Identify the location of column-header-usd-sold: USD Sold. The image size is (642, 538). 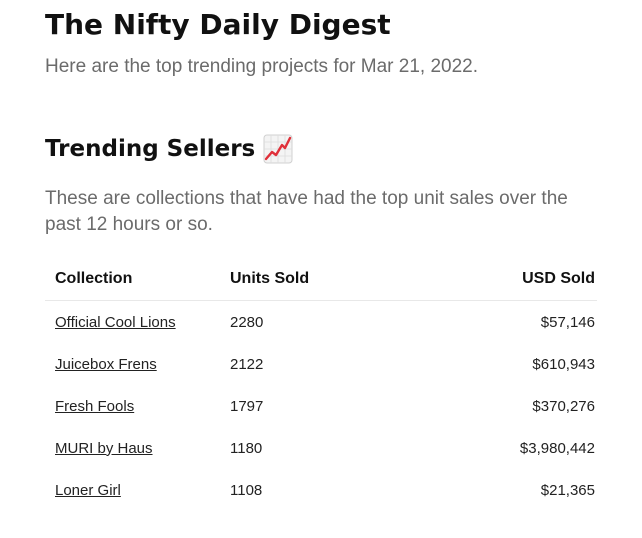
(501, 279).